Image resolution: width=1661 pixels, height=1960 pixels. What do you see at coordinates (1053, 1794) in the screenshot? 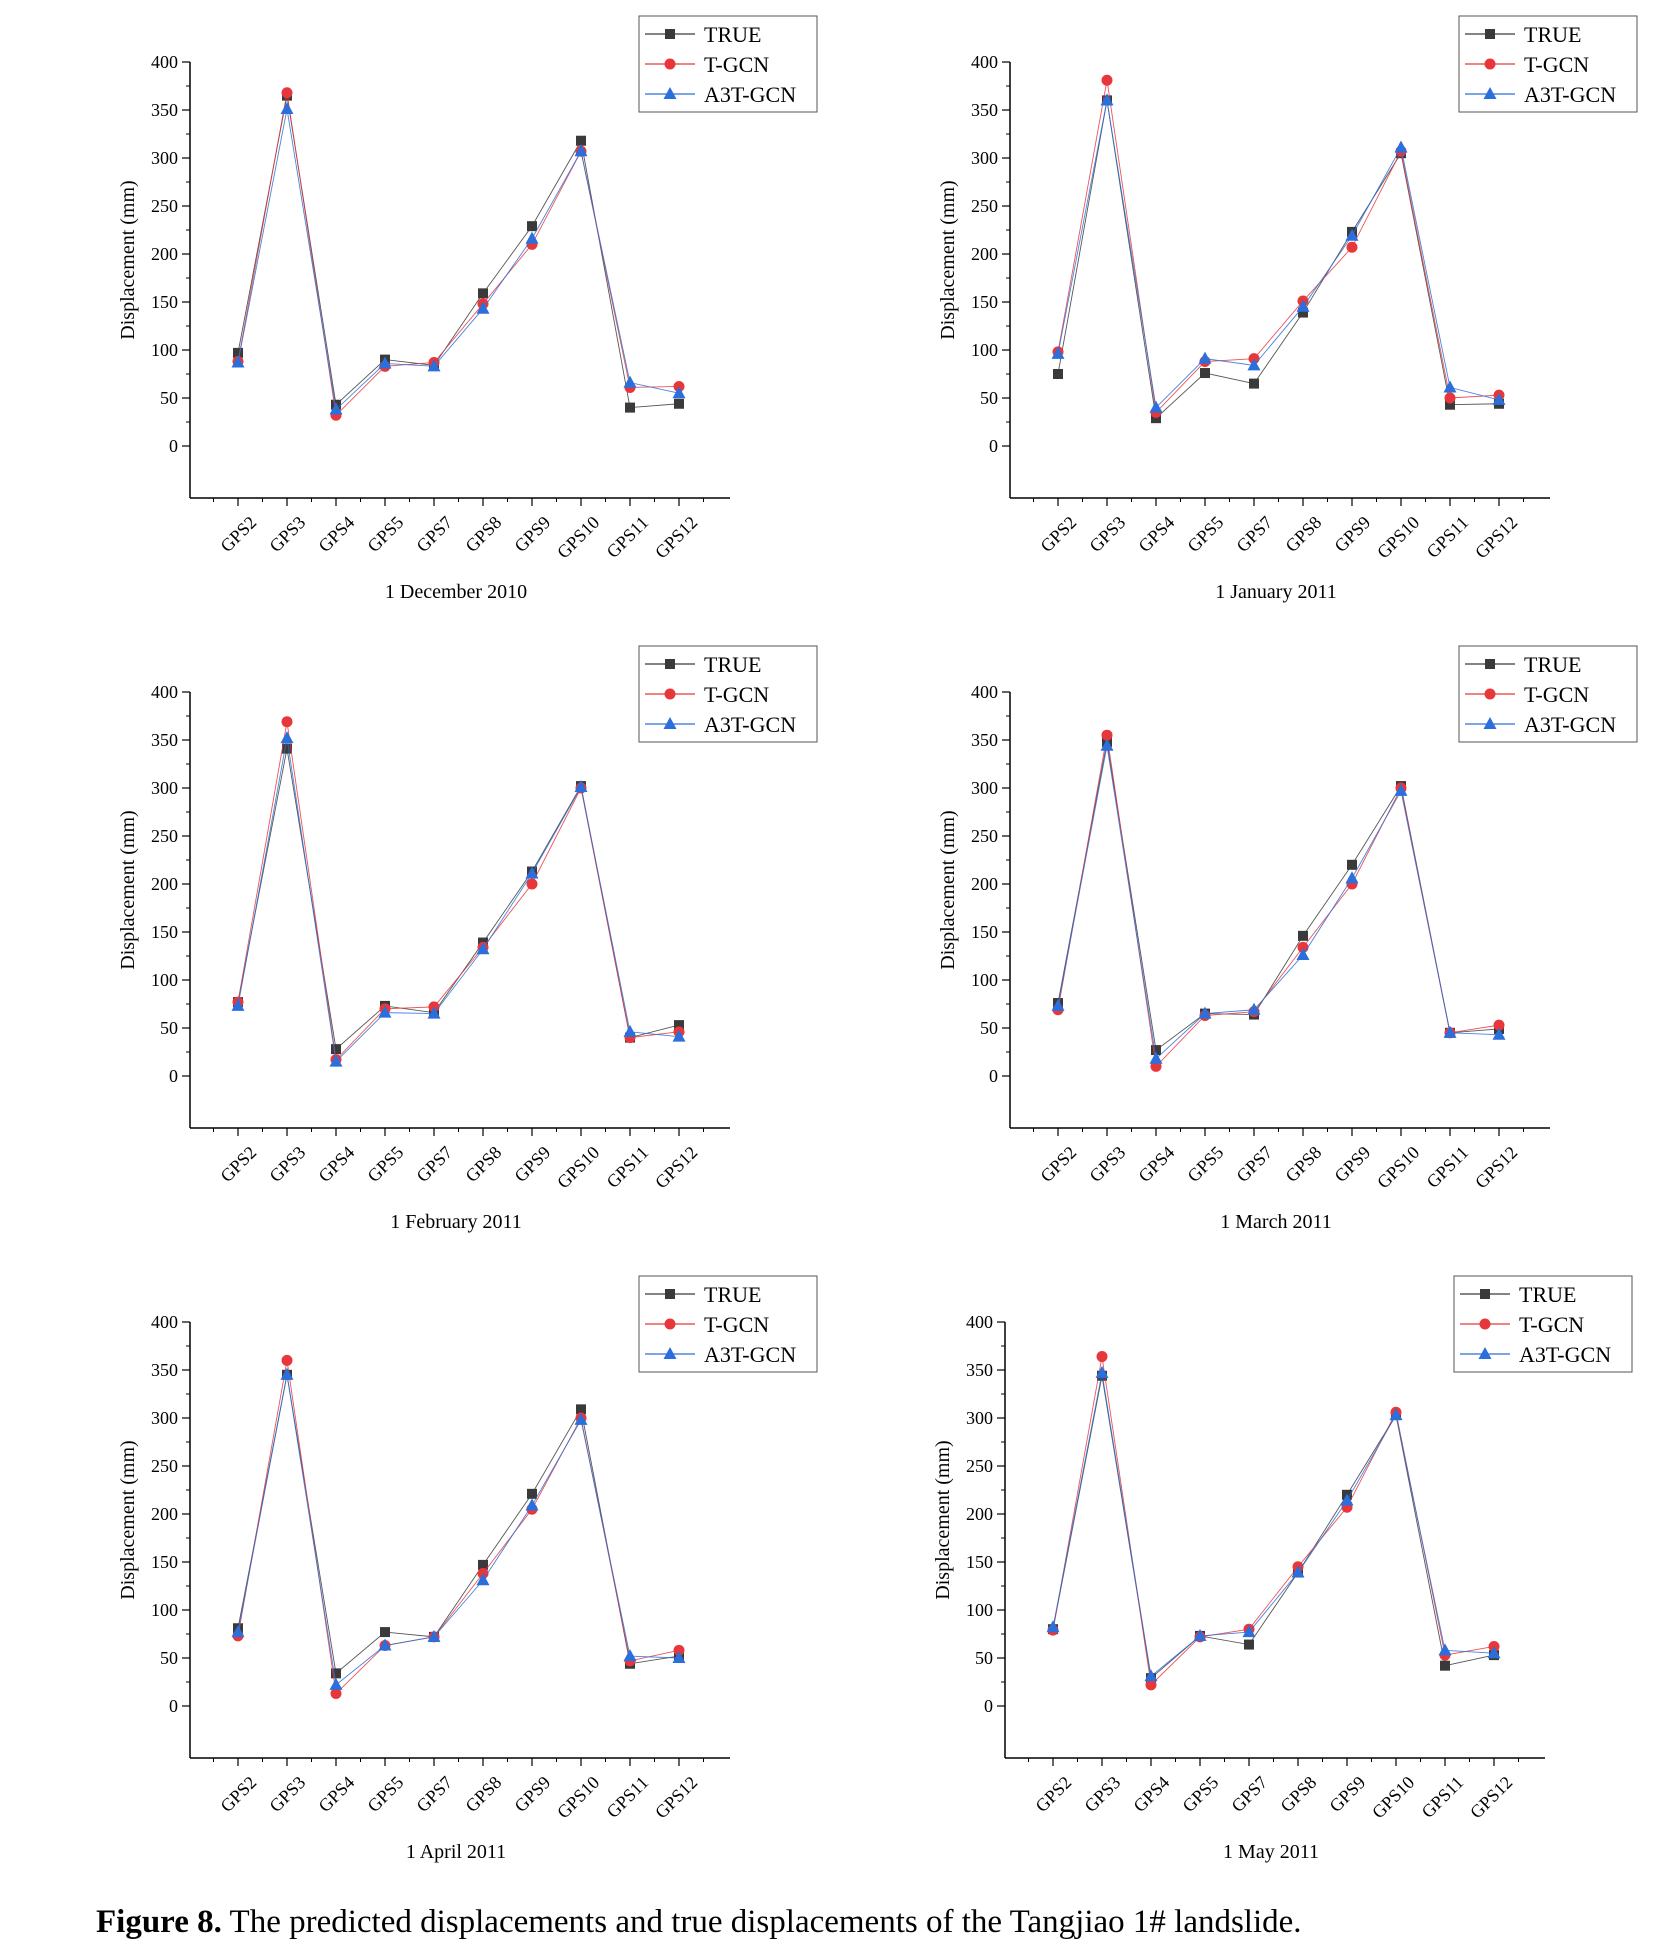
I see `x-tick-label: GPS2` at bounding box center [1053, 1794].